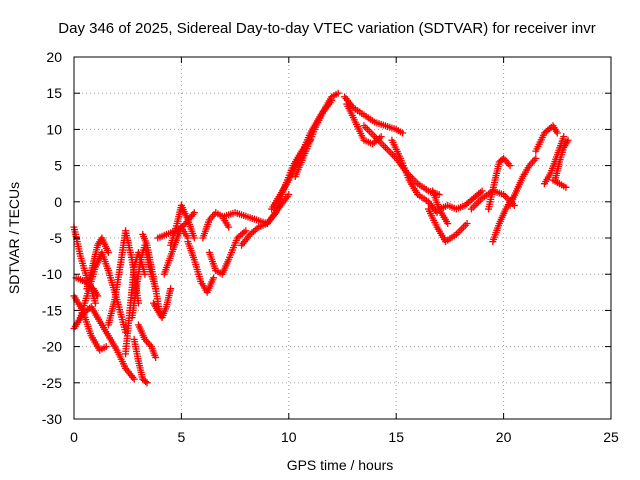  I want to click on x-tick-label: 15, so click(396, 437).